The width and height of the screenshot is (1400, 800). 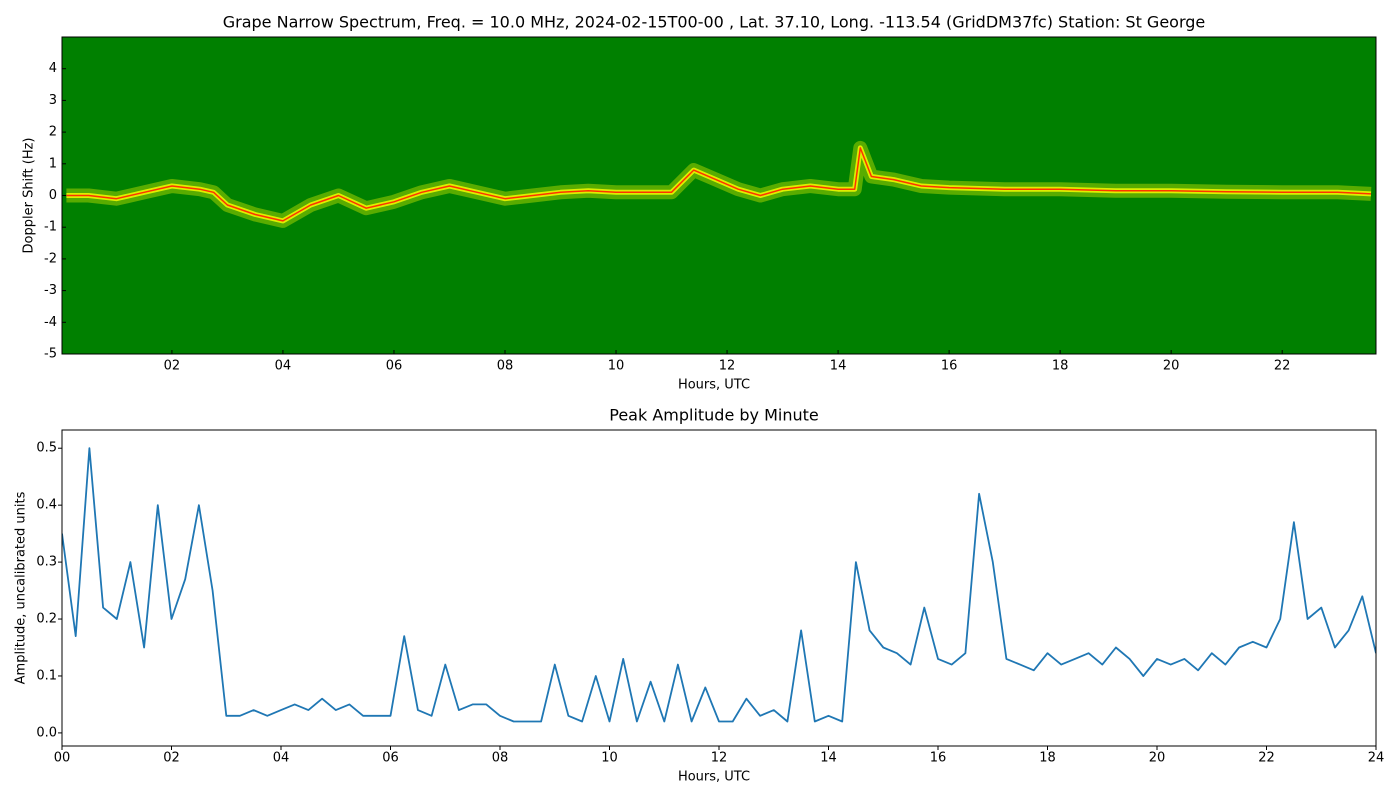 I want to click on y-tick-label: 3, so click(x=53, y=100).